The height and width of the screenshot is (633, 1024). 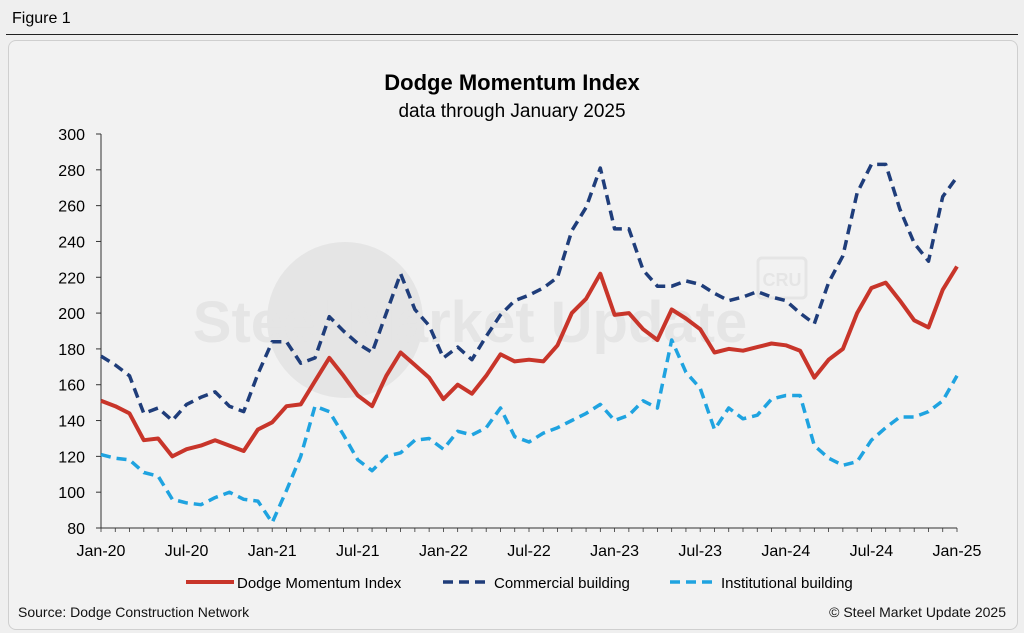 I want to click on legend-item: Commercial building, so click(x=536, y=583).